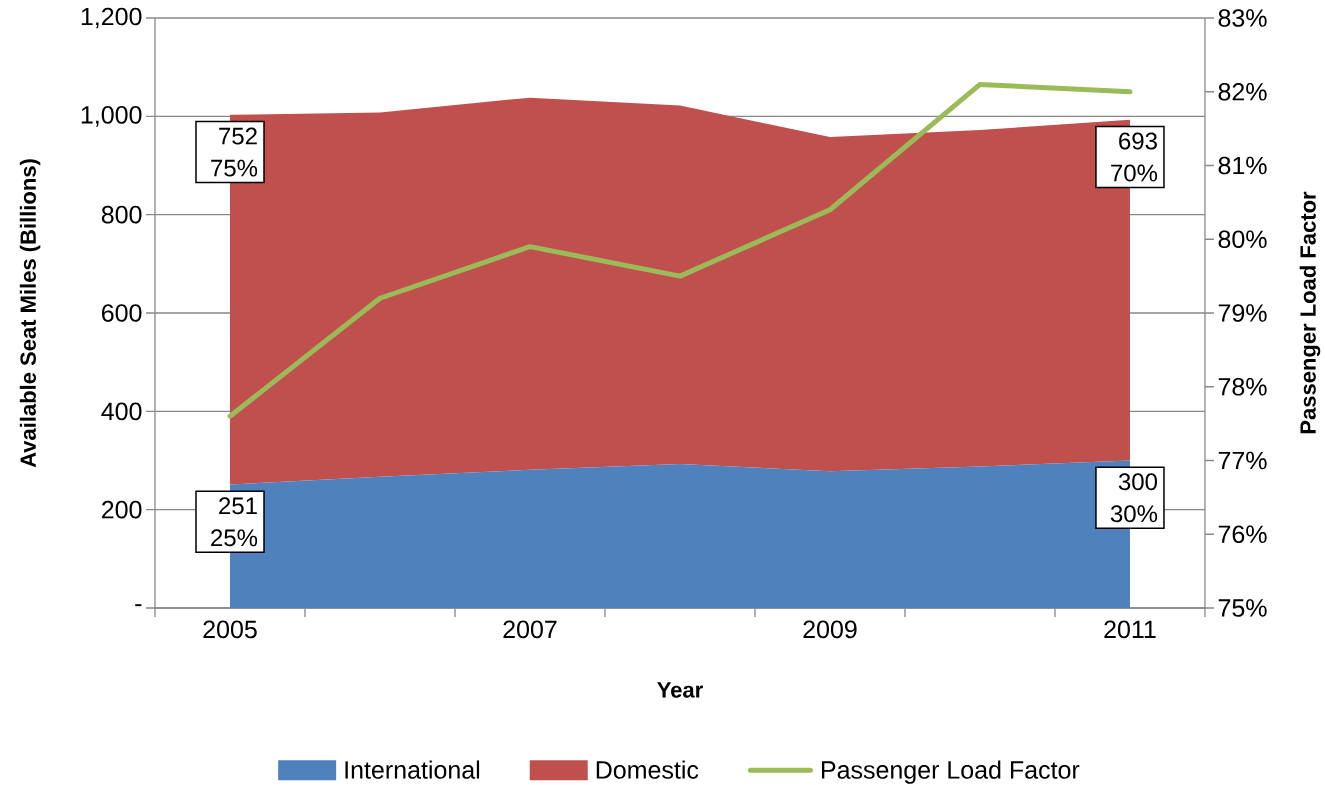 The height and width of the screenshot is (785, 1325). What do you see at coordinates (122, 509) in the screenshot?
I see `y-tick-label: 200` at bounding box center [122, 509].